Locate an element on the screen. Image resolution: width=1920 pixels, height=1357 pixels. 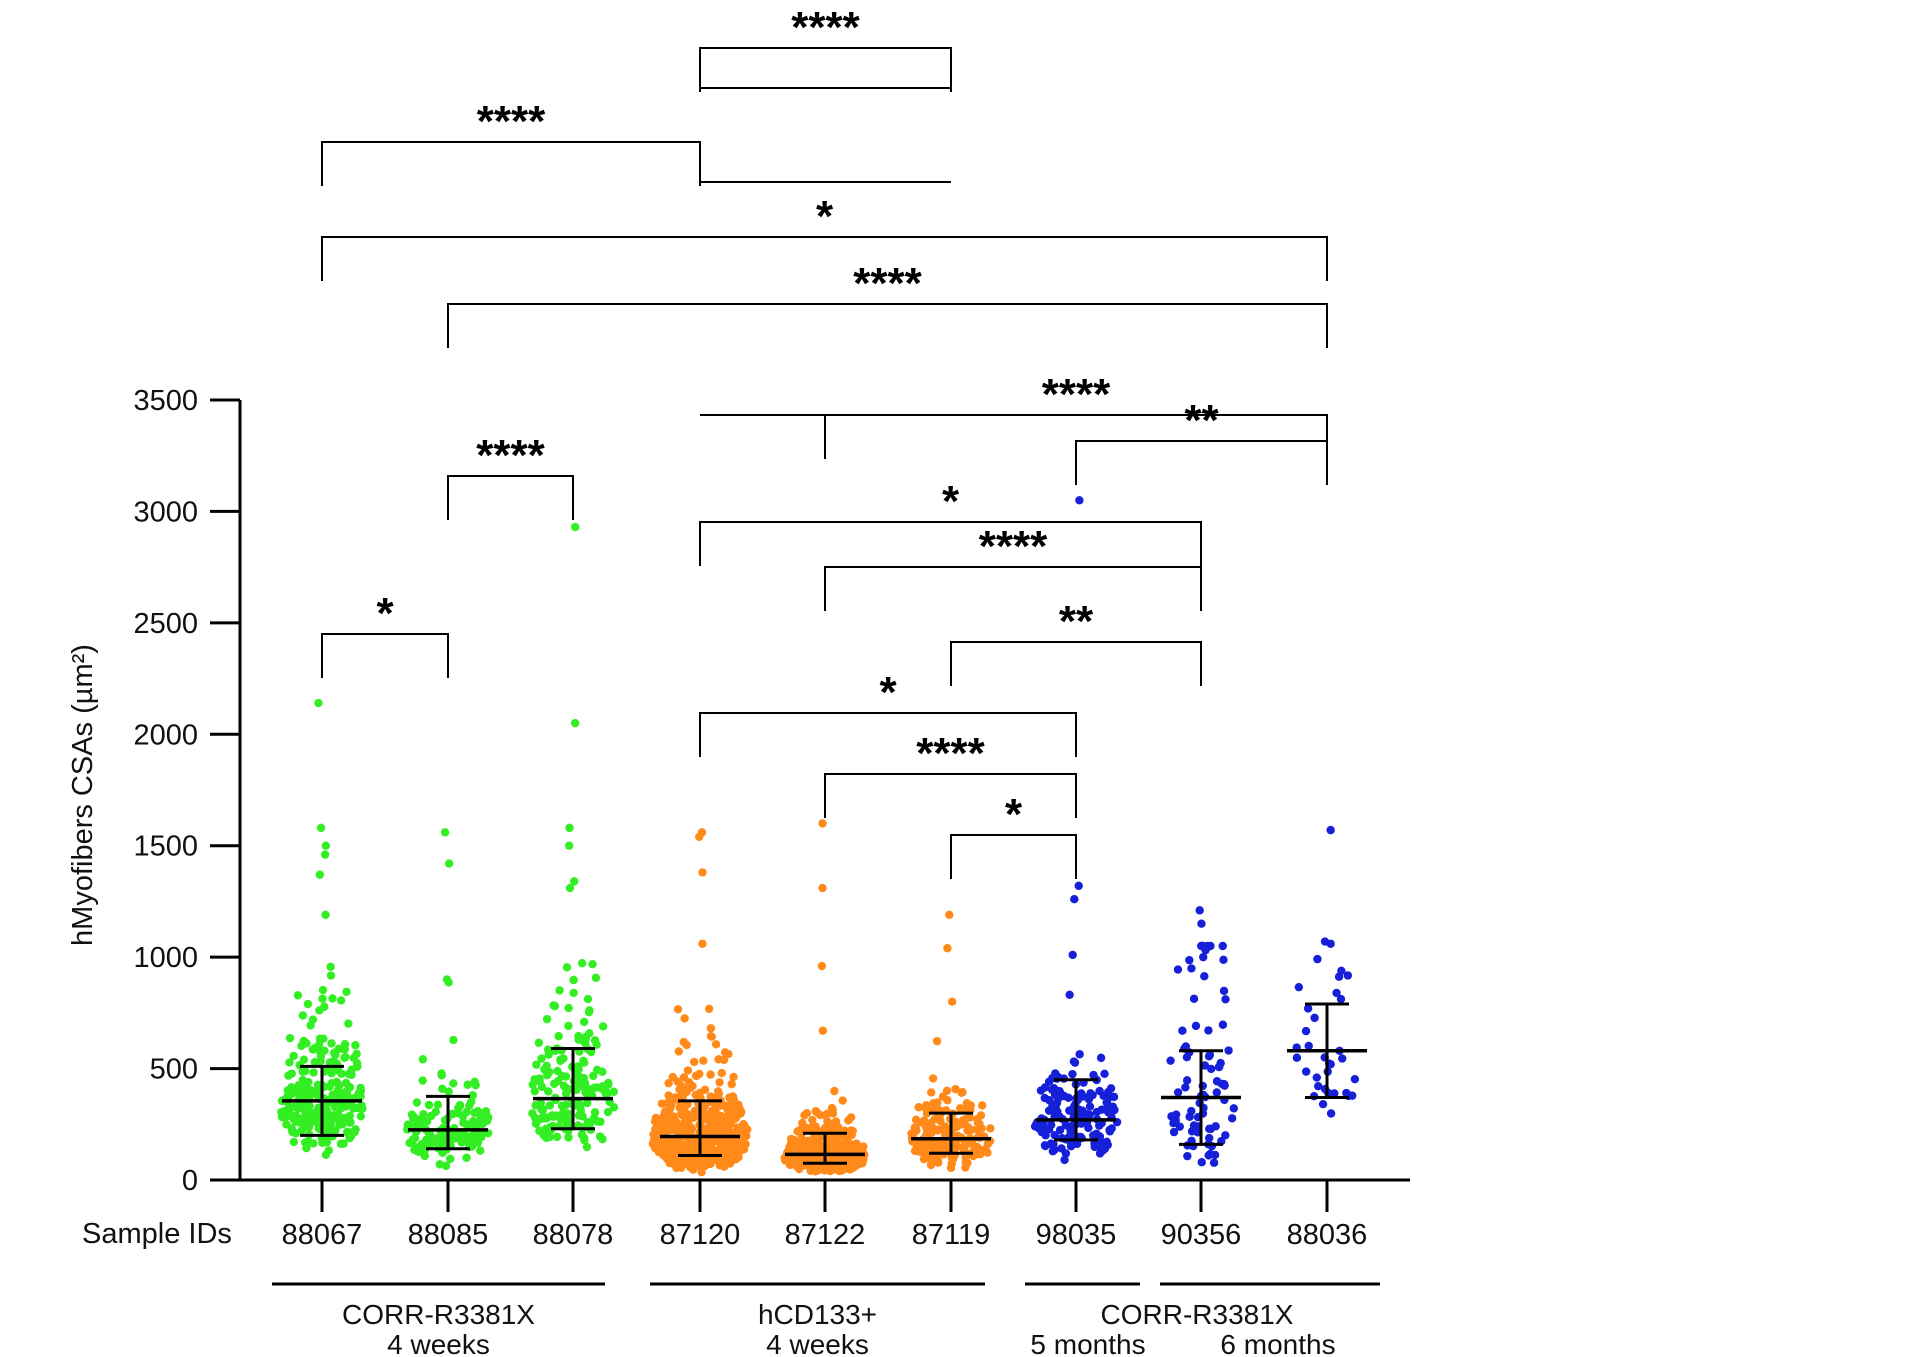
bracket-5: ** is located at coordinates (1201, 440).